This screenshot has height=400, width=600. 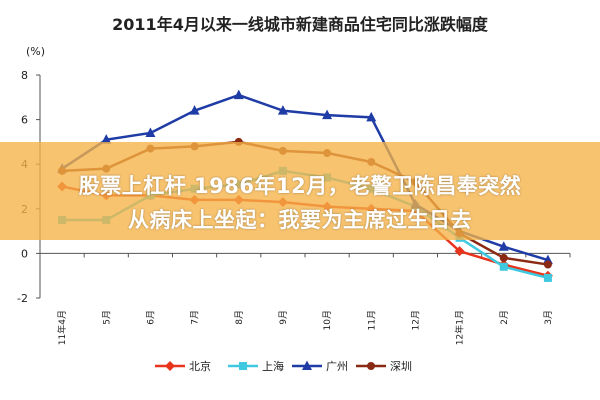 What do you see at coordinates (504, 317) in the screenshot?
I see `x-tick-label: 2月` at bounding box center [504, 317].